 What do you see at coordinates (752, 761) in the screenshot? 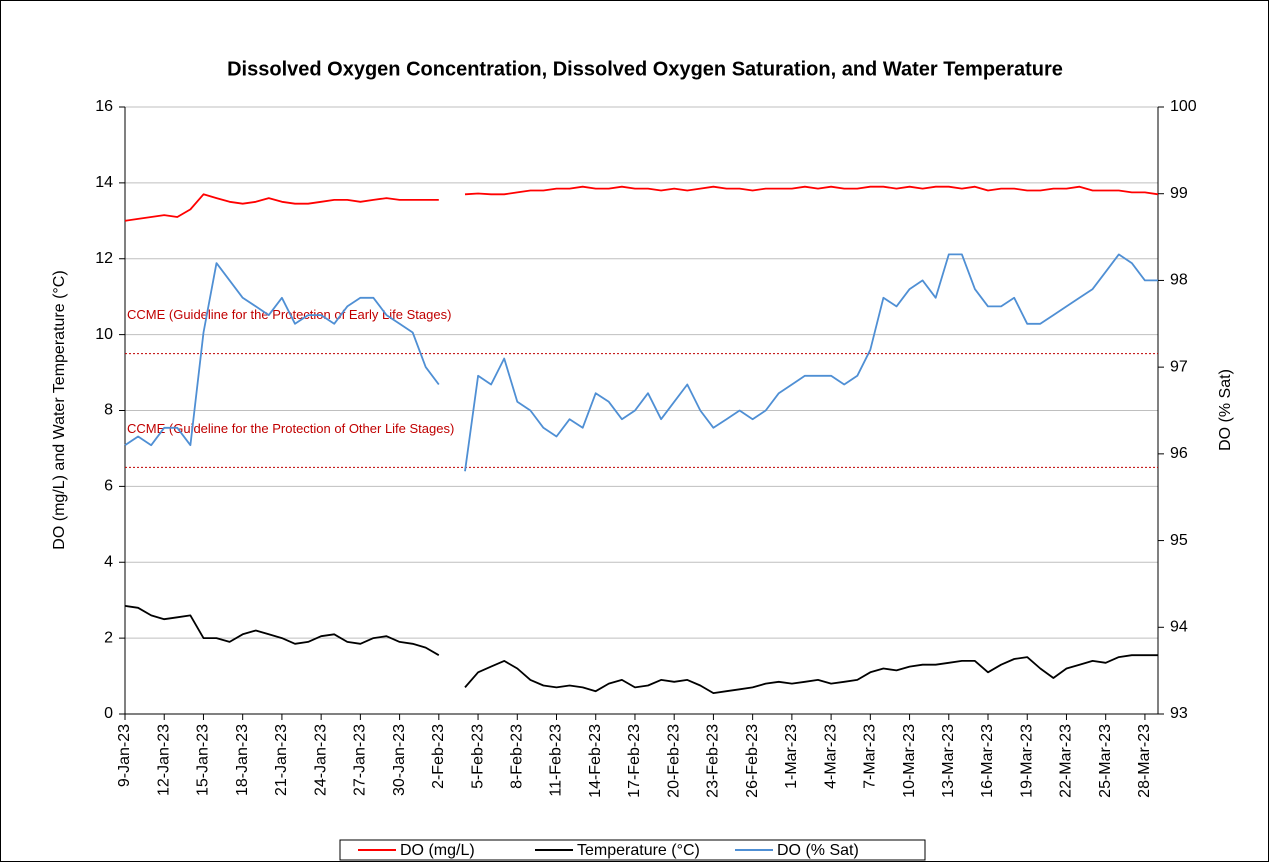
I see `x-tick-label: 26-Feb-23` at bounding box center [752, 761].